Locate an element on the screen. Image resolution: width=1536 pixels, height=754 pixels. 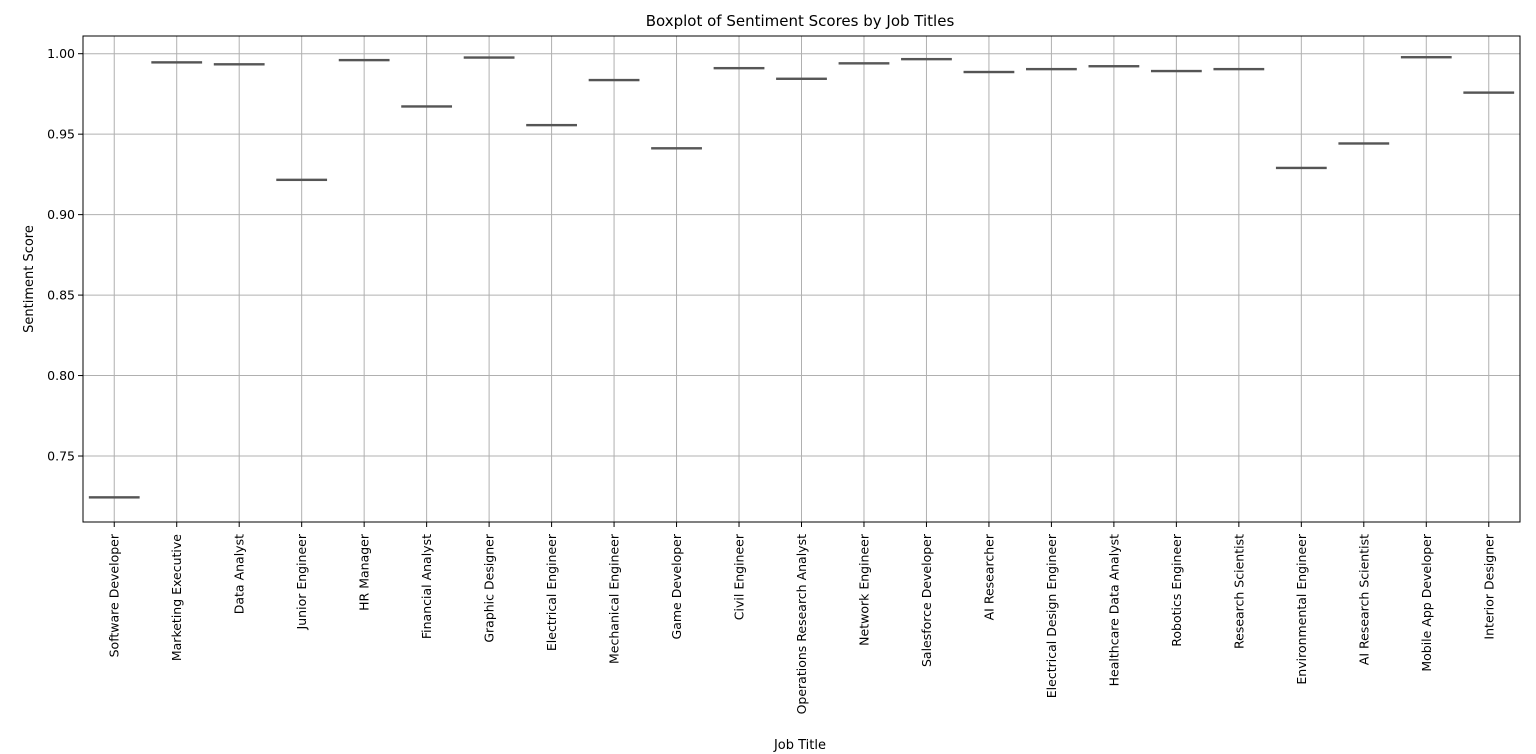
y-tick-label: 0.75 is located at coordinates (61, 456).